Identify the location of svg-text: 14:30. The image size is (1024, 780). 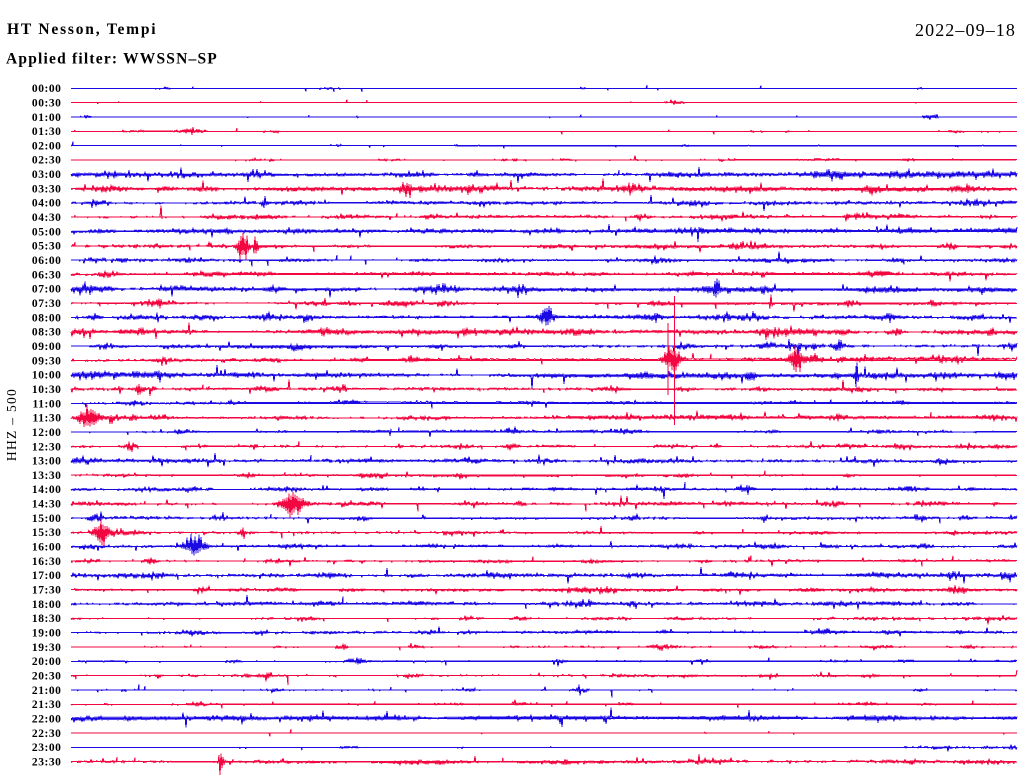
(47, 505).